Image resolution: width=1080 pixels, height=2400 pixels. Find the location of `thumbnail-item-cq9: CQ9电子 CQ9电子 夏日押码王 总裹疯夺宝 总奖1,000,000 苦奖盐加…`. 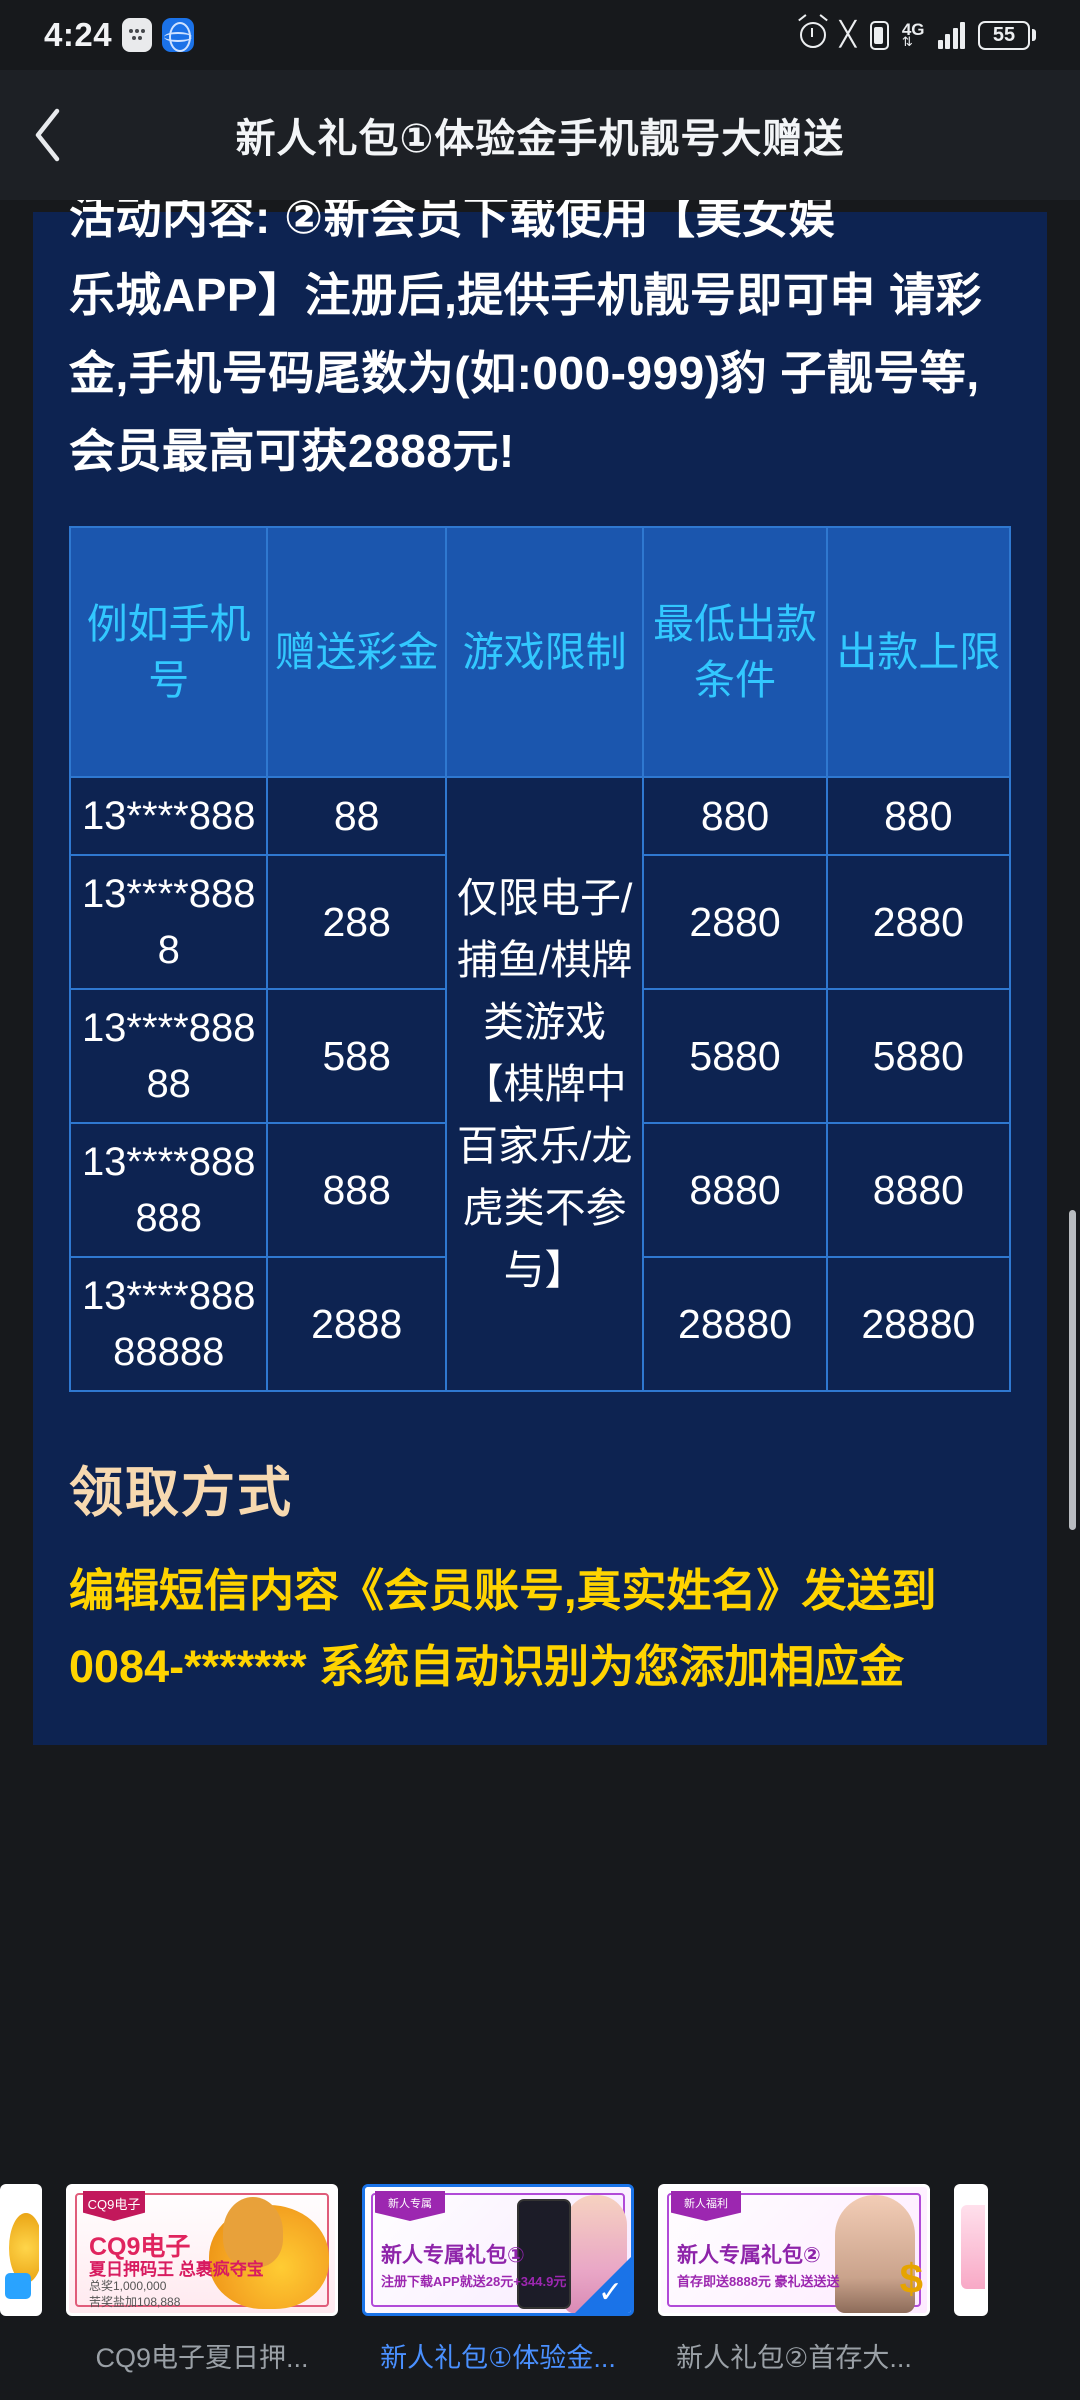

thumbnail-item-cq9: CQ9电子 CQ9电子 夏日押码王 总裹疯夺宝 总奖1,000,000 苦奖盐加… is located at coordinates (202, 2279).